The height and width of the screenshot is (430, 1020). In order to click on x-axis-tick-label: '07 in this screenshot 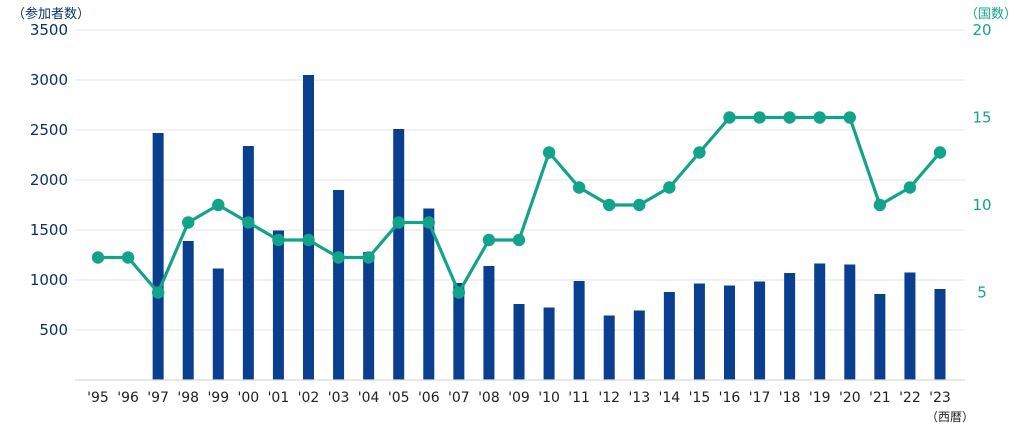, I will do `click(459, 398)`.